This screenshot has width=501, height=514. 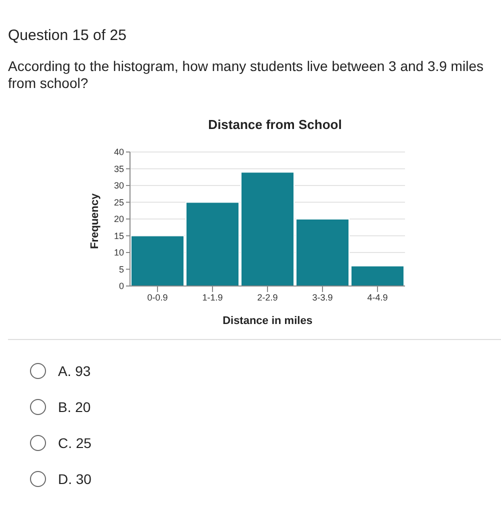 What do you see at coordinates (121, 286) in the screenshot?
I see `y-tick-label: 0` at bounding box center [121, 286].